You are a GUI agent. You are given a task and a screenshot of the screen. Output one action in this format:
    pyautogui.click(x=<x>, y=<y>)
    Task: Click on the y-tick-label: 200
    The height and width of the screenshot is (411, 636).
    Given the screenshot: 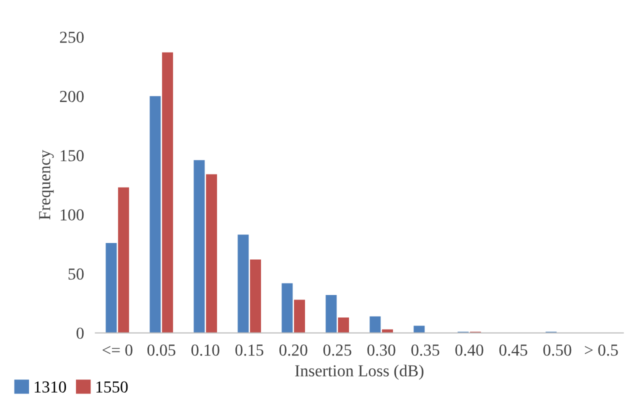 What is the action you would take?
    pyautogui.click(x=72, y=96)
    